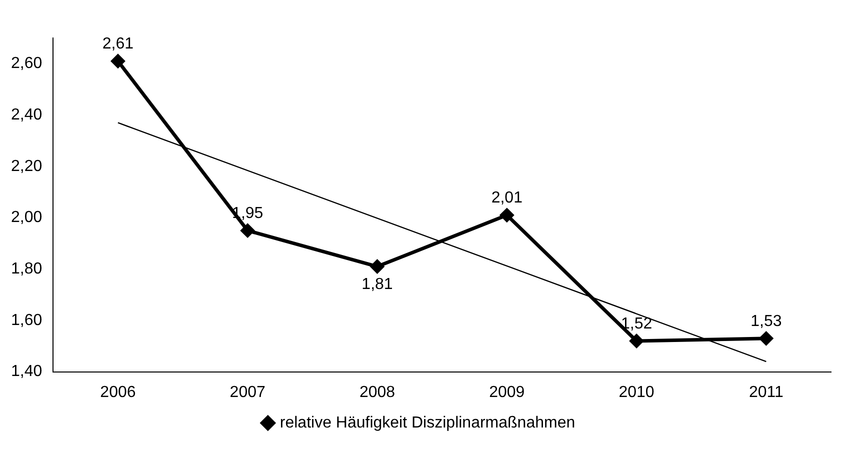 The height and width of the screenshot is (449, 859). Describe the element at coordinates (636, 392) in the screenshot. I see `x-tick-label: 2010` at that location.